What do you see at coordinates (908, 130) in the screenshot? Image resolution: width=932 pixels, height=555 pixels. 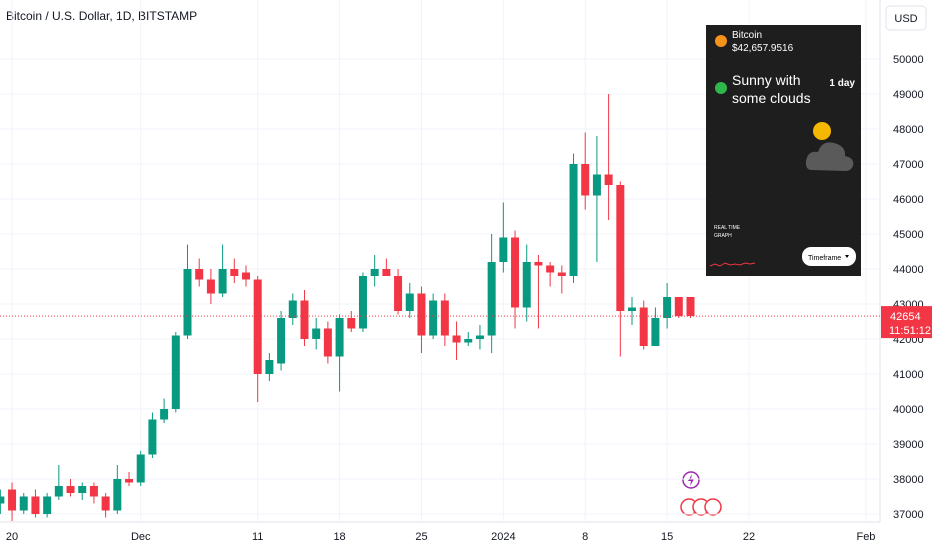 I see `y-tick-label: 48000` at bounding box center [908, 130].